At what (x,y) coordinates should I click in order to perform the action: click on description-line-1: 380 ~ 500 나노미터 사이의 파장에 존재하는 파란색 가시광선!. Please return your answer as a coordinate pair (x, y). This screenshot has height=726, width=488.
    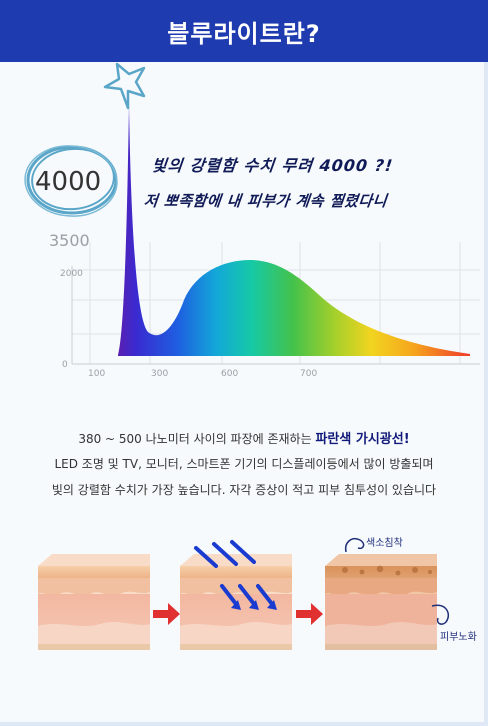
    Looking at the image, I should click on (244, 437).